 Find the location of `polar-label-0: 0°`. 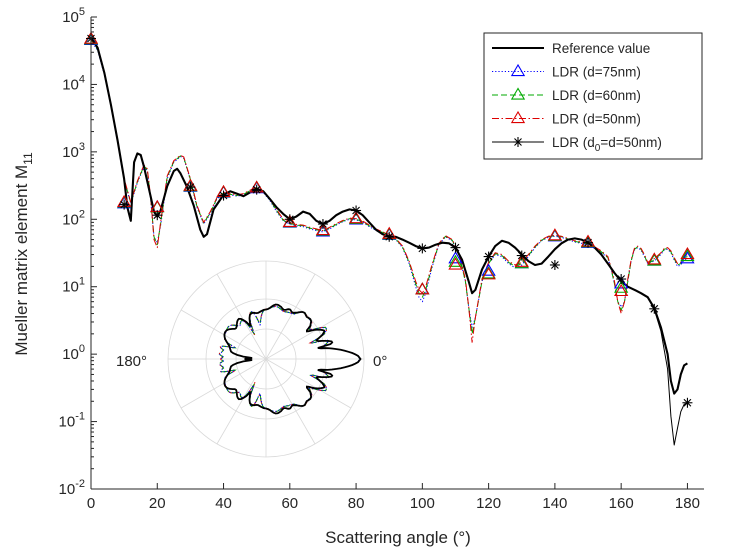

polar-label-0: 0° is located at coordinates (380, 361).